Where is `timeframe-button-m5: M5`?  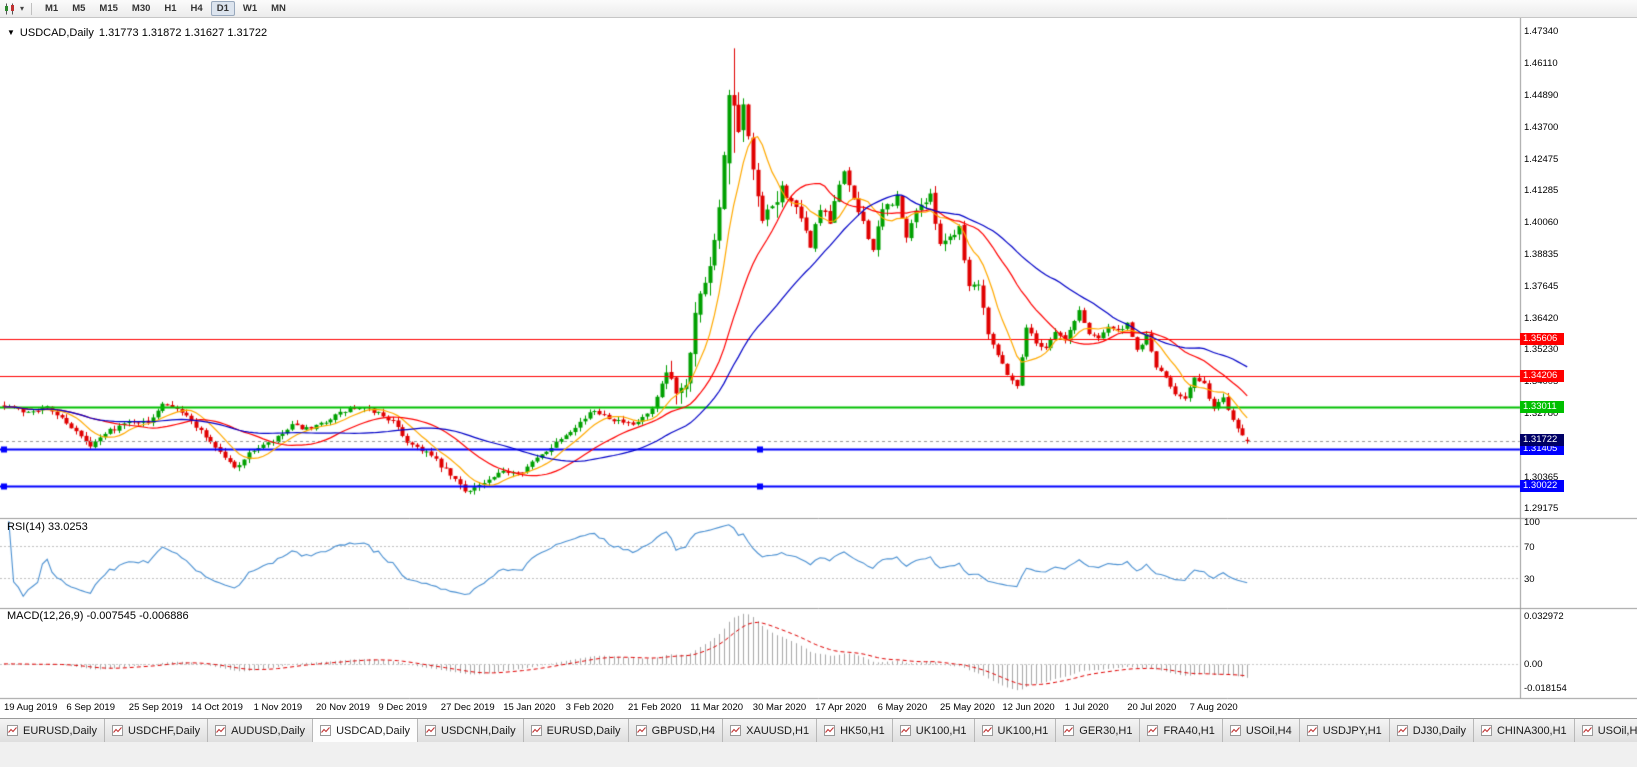 timeframe-button-m5: M5 is located at coordinates (79, 8).